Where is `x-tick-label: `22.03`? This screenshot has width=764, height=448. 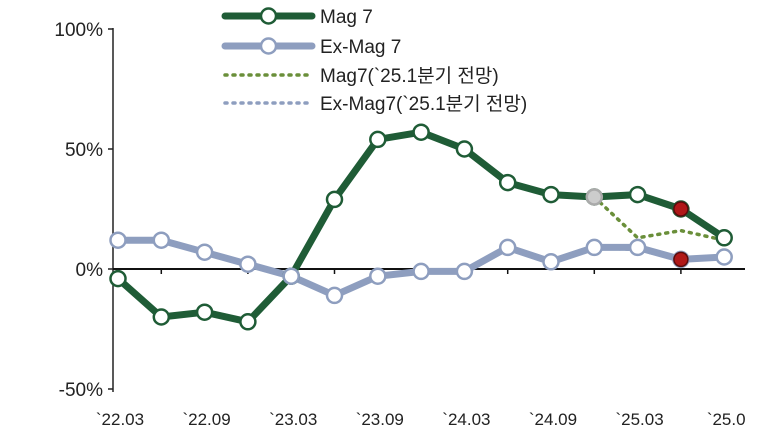
x-tick-label: `22.03 is located at coordinates (120, 419).